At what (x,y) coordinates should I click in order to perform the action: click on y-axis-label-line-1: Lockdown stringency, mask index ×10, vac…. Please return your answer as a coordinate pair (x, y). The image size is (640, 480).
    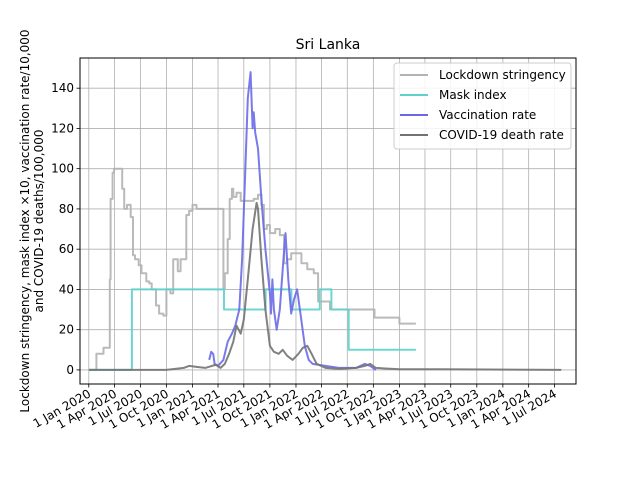
    Looking at the image, I should click on (25, 220).